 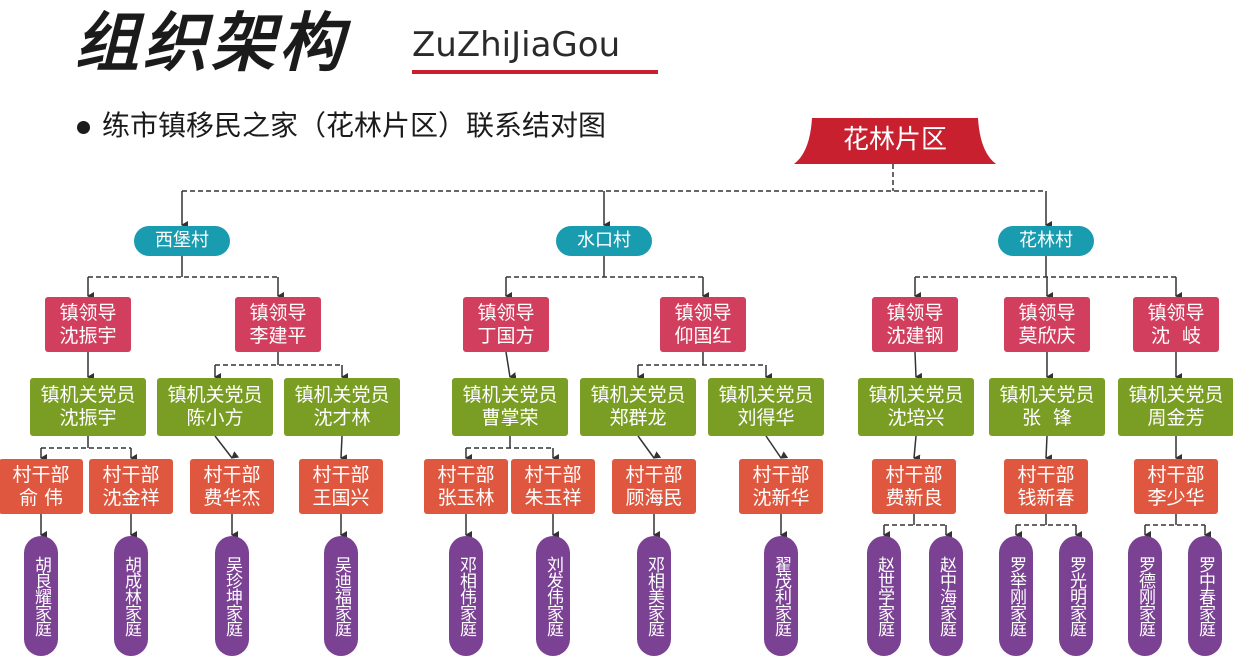 What do you see at coordinates (1047, 418) in the screenshot?
I see `node-person: 张 锋` at bounding box center [1047, 418].